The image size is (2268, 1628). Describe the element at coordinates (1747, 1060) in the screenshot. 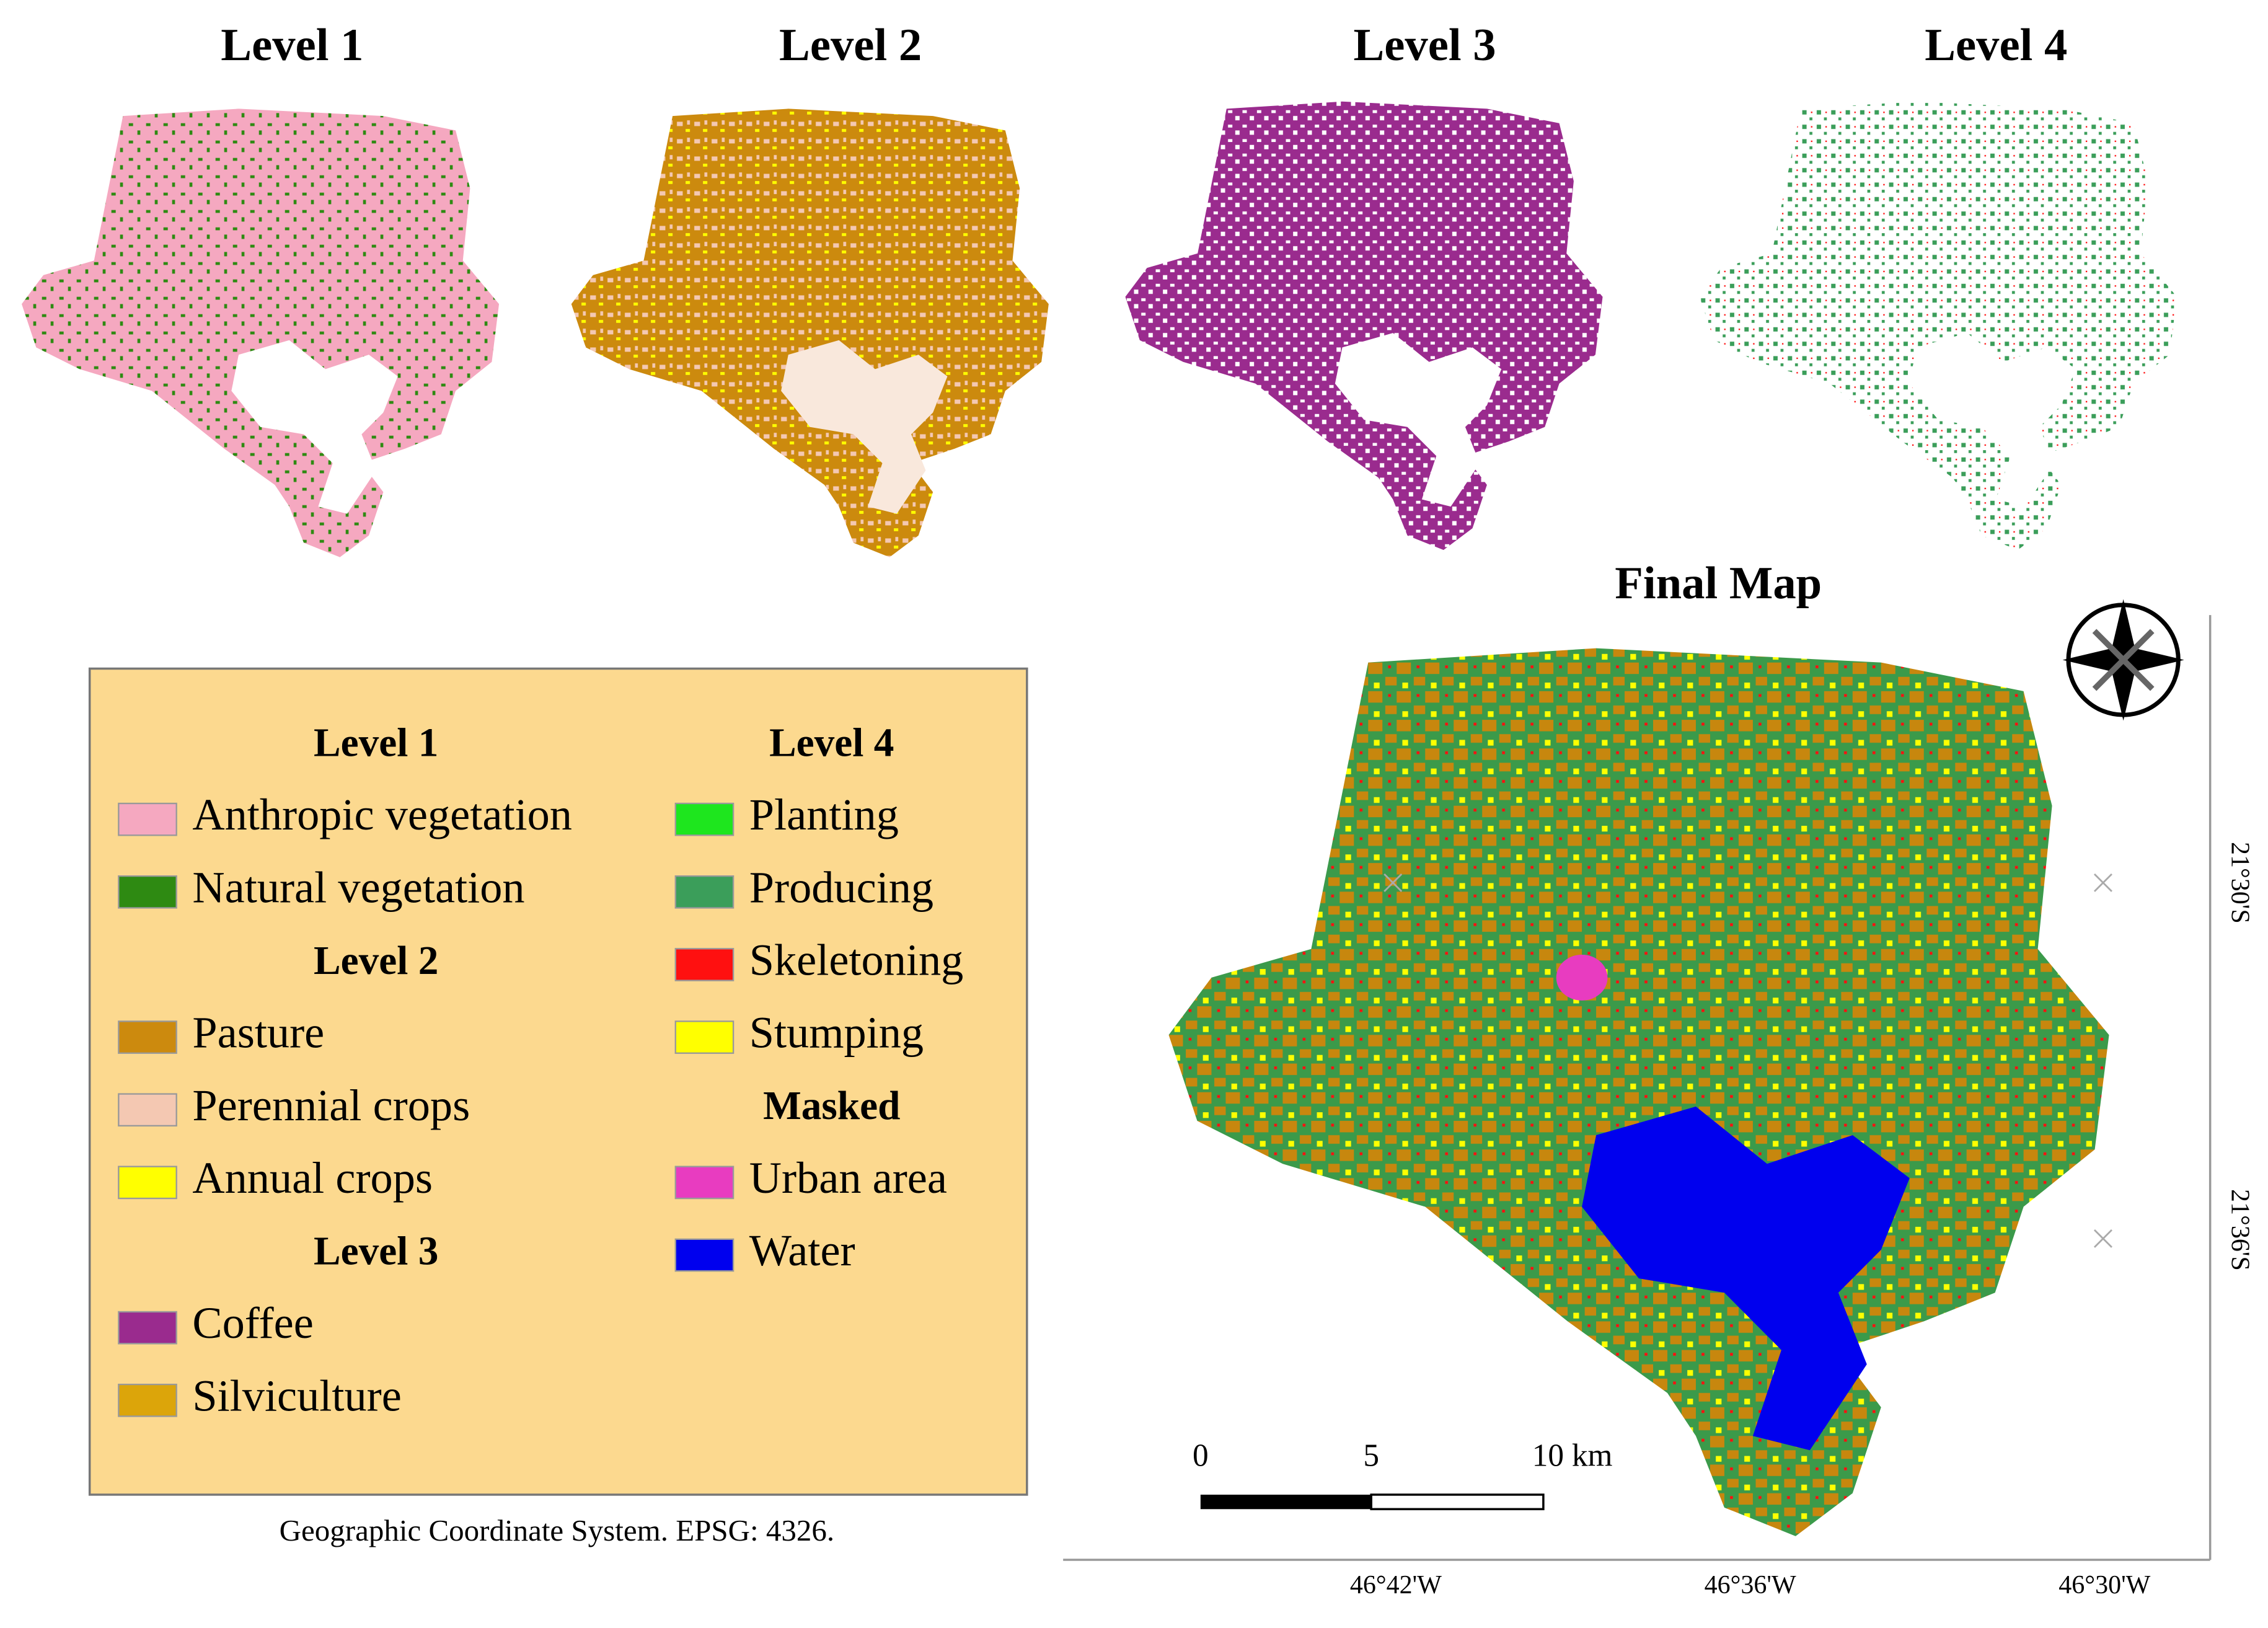

I see `grid-crosses` at that location.